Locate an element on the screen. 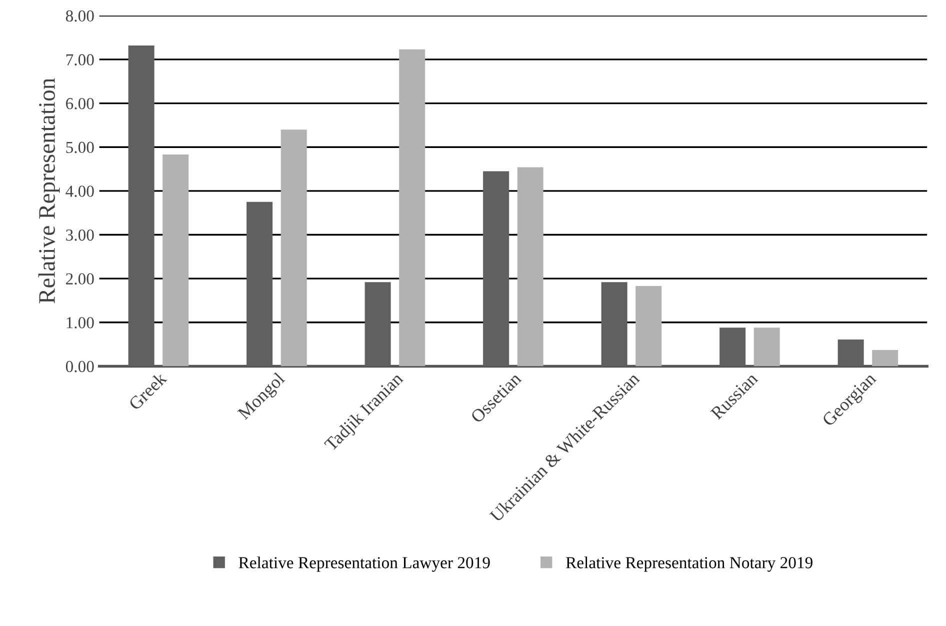 The height and width of the screenshot is (626, 946). y-axis-title: Relative Representation is located at coordinates (49, 191).